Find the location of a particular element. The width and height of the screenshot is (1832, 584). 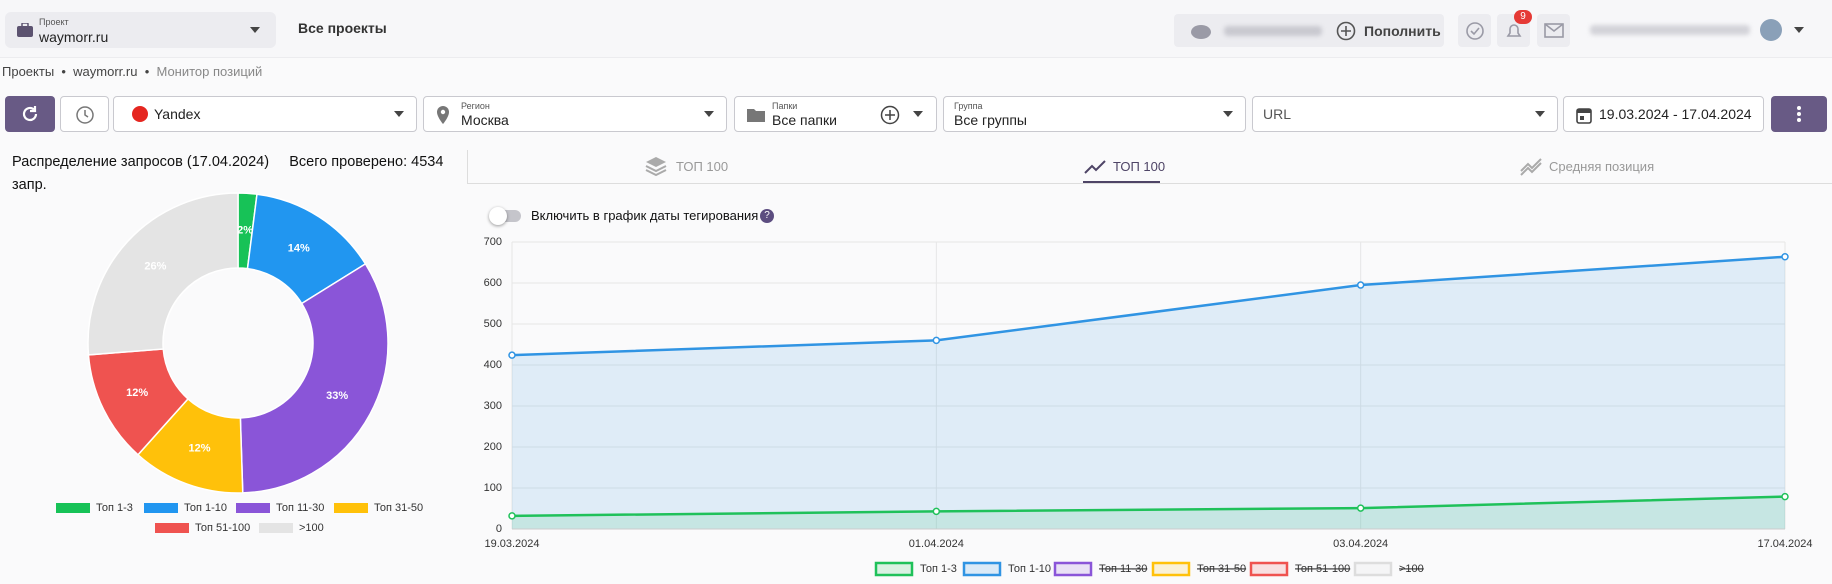

y-tick-label: 100 is located at coordinates (493, 488).